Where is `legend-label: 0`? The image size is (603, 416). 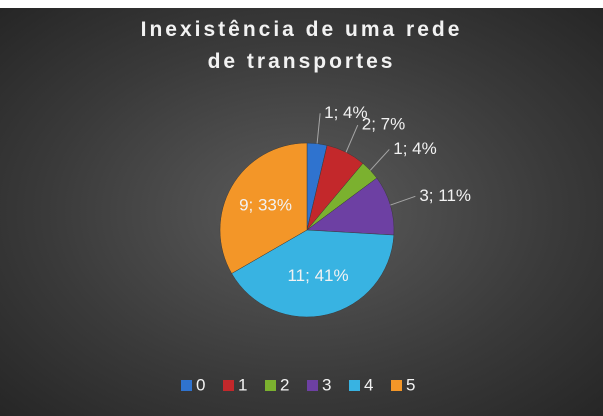 legend-label: 0 is located at coordinates (200, 384).